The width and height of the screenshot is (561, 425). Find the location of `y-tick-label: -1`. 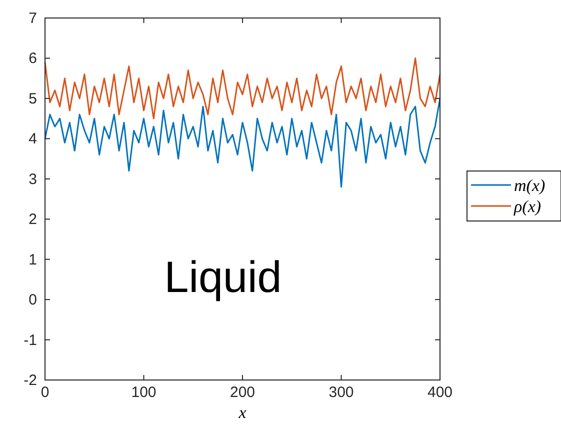

y-tick-label: -1 is located at coordinates (30, 340).